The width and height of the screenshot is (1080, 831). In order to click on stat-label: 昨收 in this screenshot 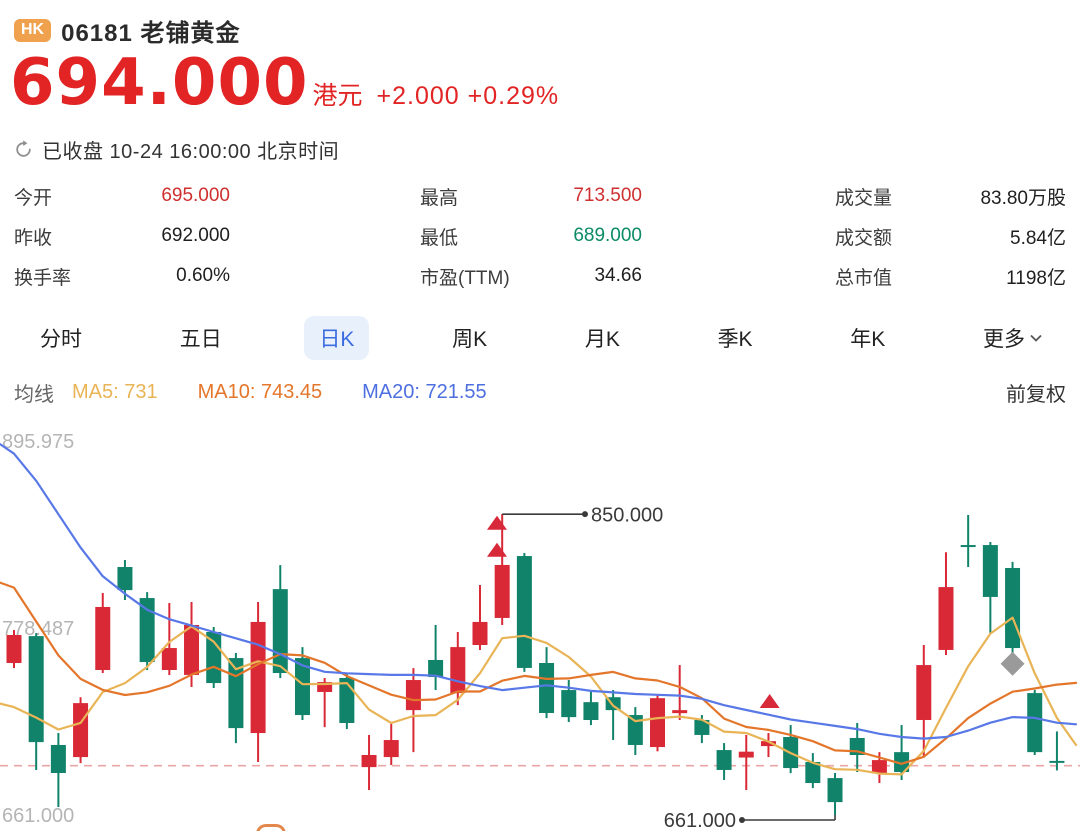, I will do `click(33, 238)`.